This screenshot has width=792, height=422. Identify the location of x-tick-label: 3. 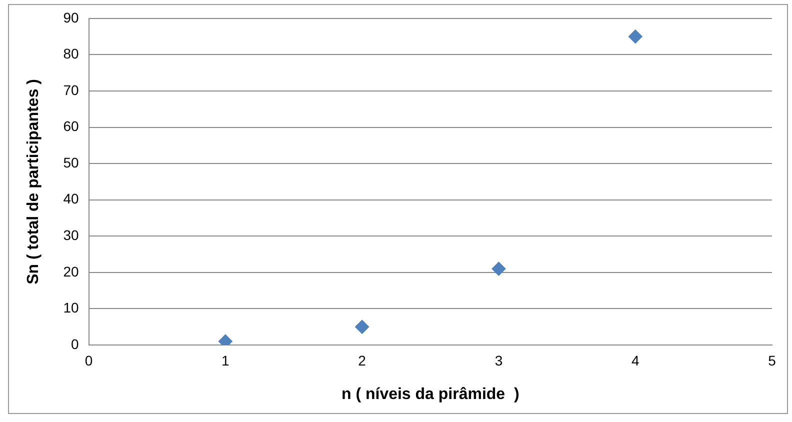
(498, 360).